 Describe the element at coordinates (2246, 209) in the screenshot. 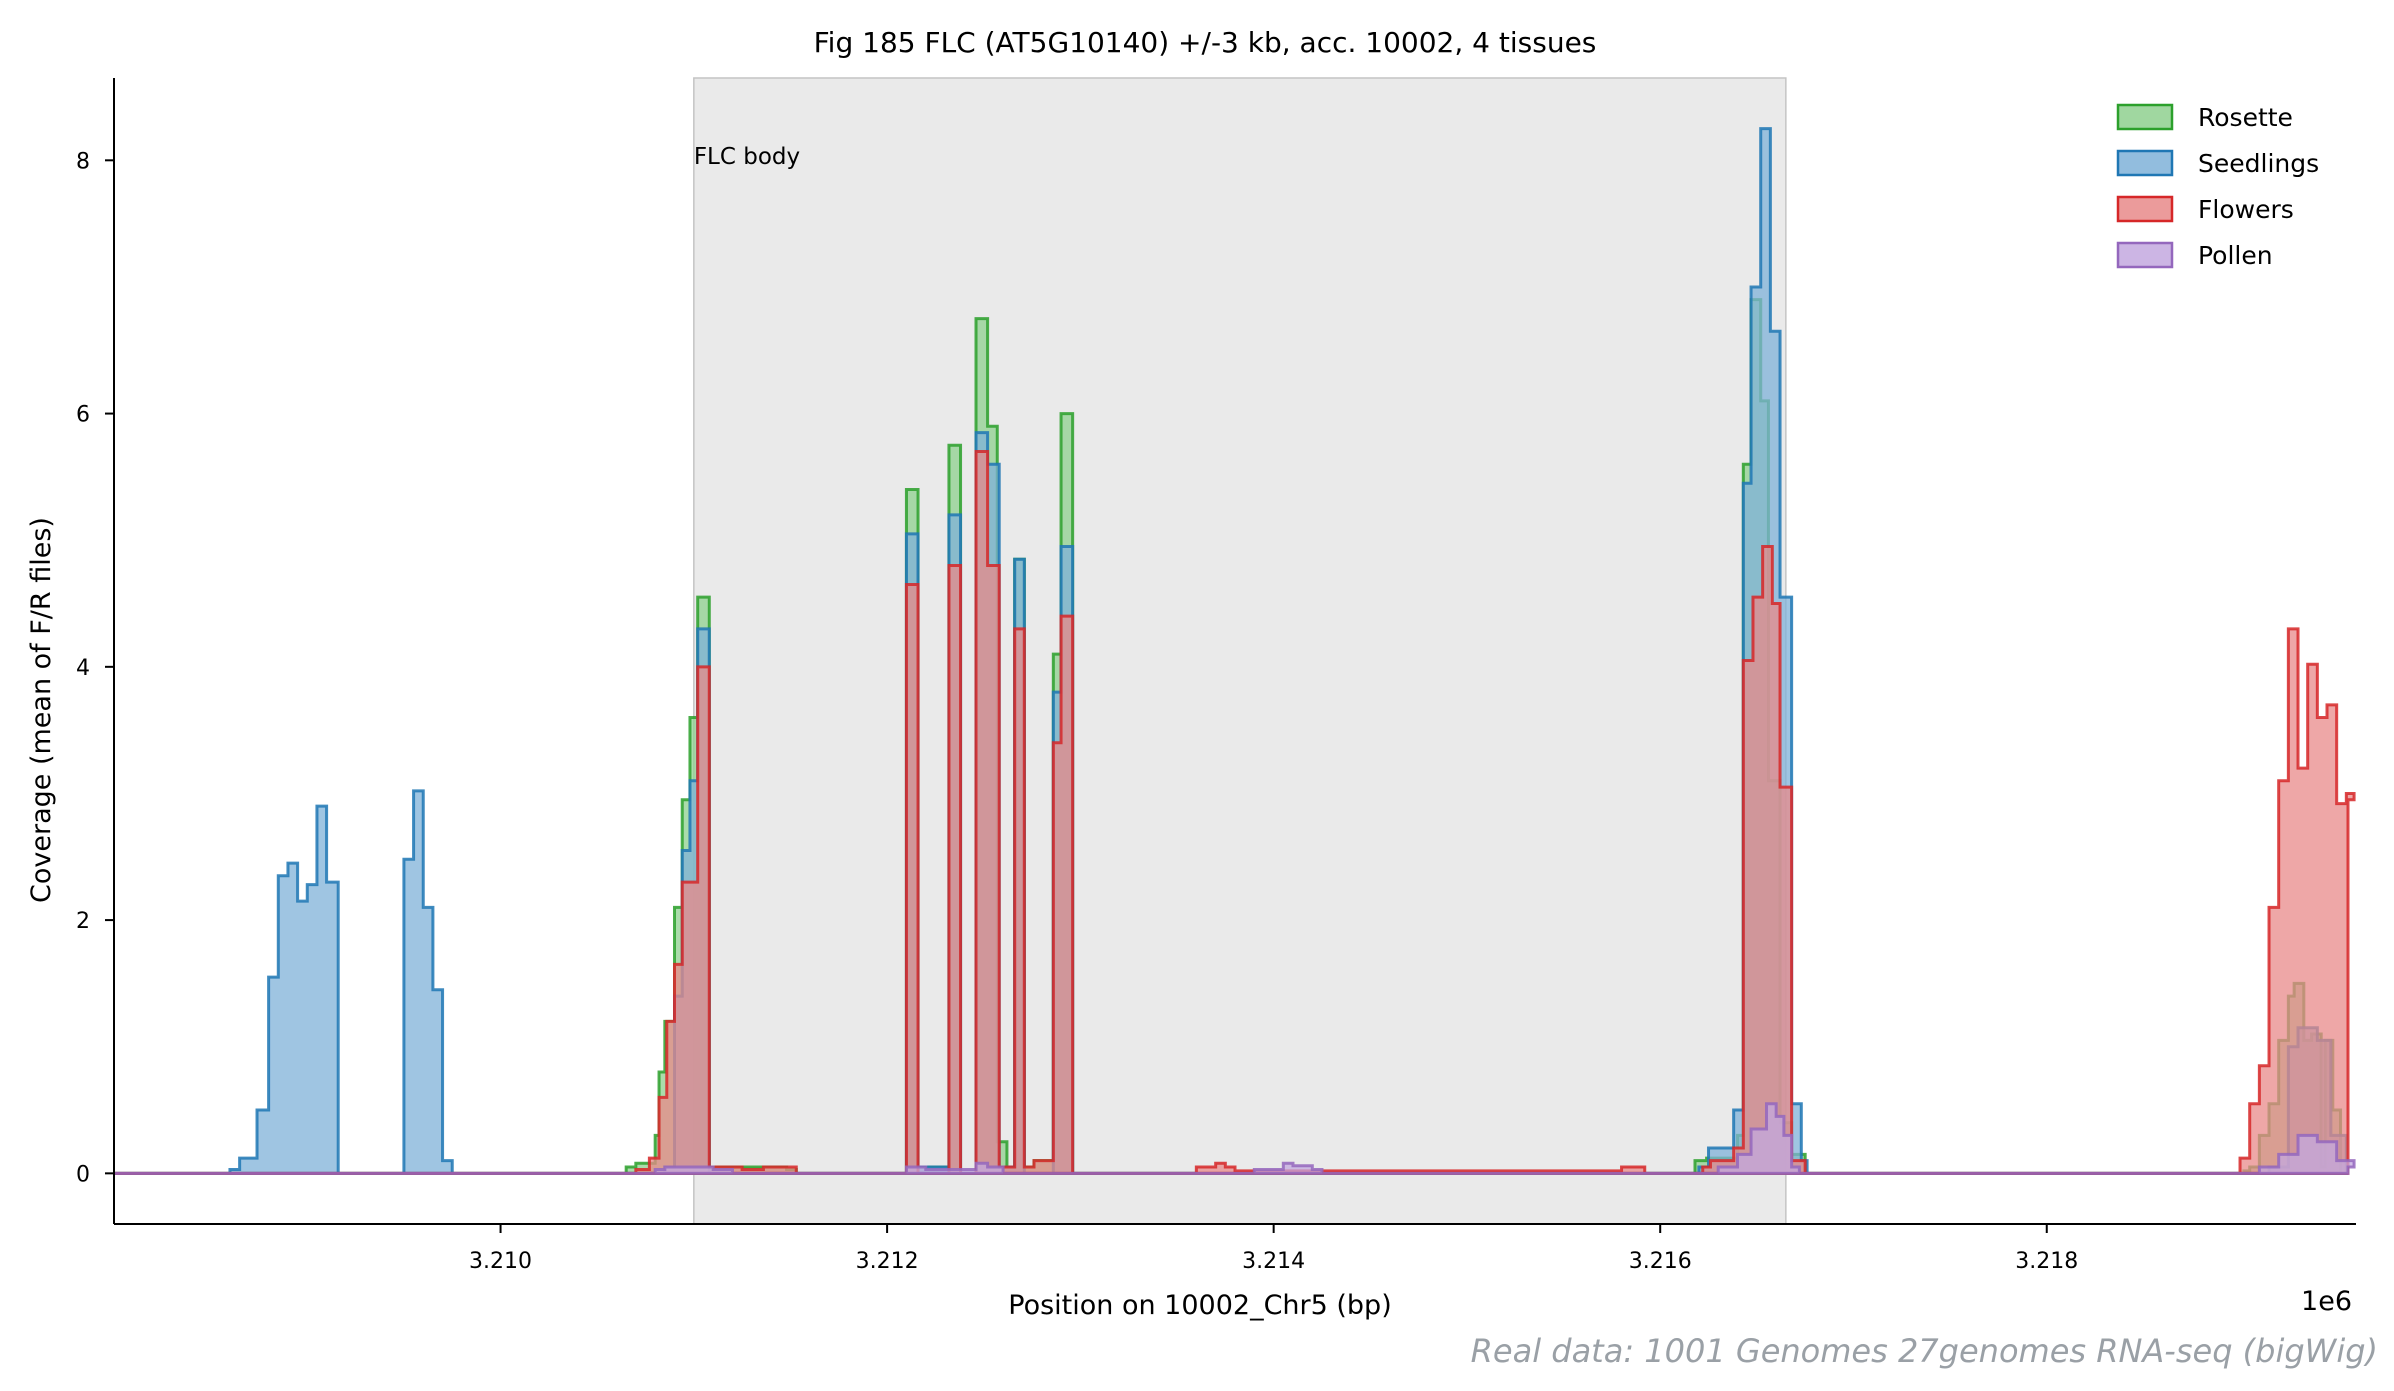

I see `legend-label-flowers: Flowers` at that location.